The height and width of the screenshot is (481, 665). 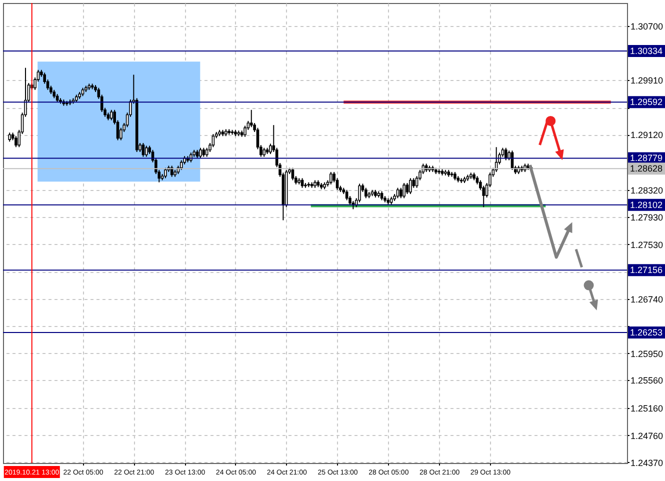 What do you see at coordinates (646, 102) in the screenshot?
I see `ref-line-label: 1.29592` at bounding box center [646, 102].